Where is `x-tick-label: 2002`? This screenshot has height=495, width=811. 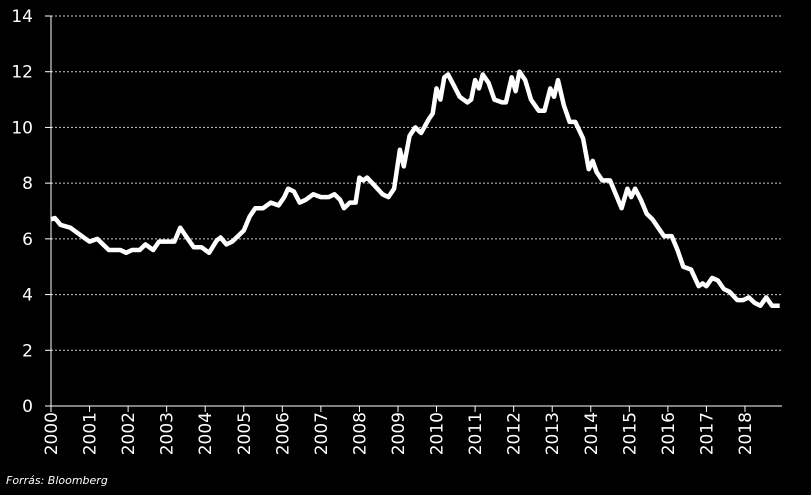
x-tick-label: 2002 is located at coordinates (129, 433).